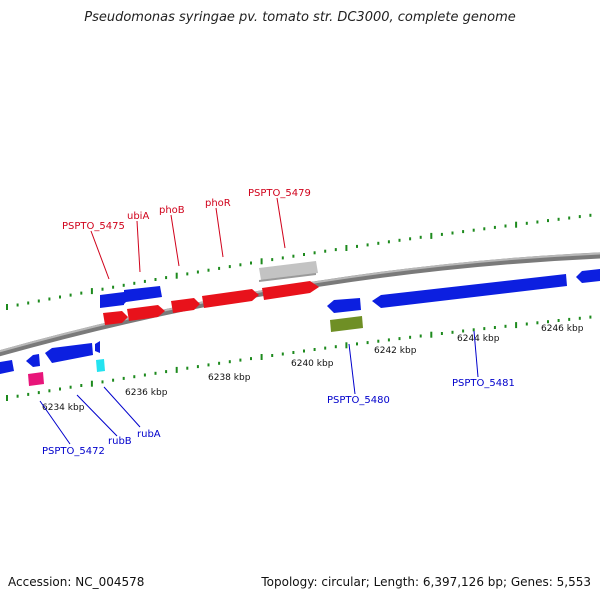 The width and height of the screenshot is (600, 600). Describe the element at coordinates (36, 379) in the screenshot. I see `feature-magenta` at that location.